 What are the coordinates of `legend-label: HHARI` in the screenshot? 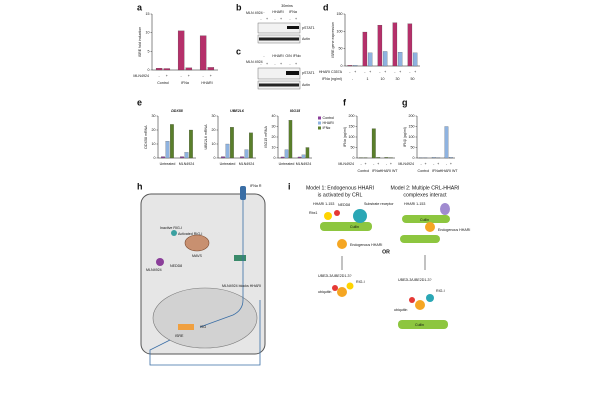 It's located at (328, 123).